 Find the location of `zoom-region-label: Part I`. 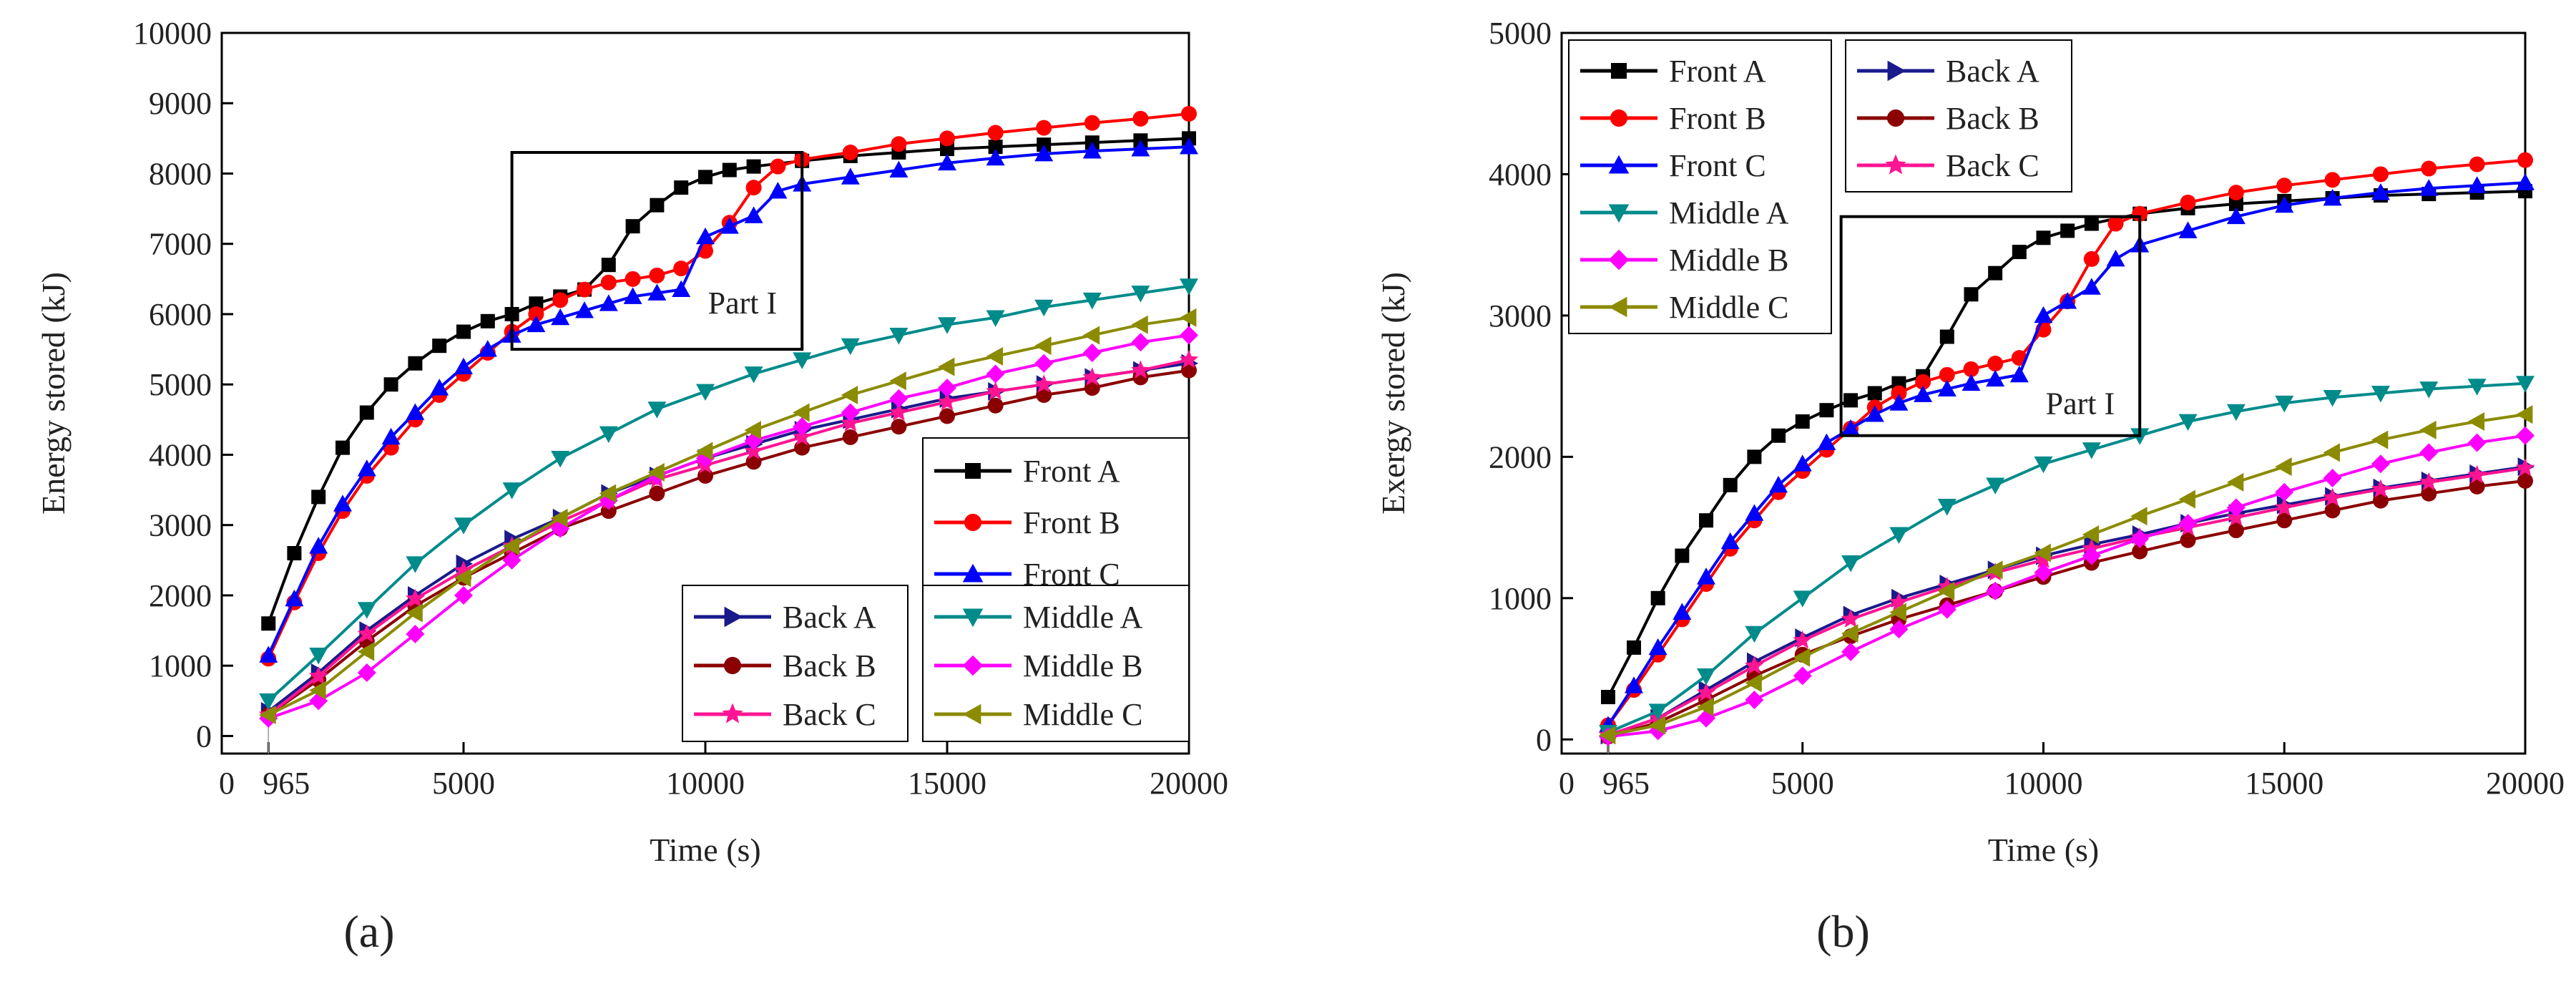

zoom-region-label: Part I is located at coordinates (2081, 404).